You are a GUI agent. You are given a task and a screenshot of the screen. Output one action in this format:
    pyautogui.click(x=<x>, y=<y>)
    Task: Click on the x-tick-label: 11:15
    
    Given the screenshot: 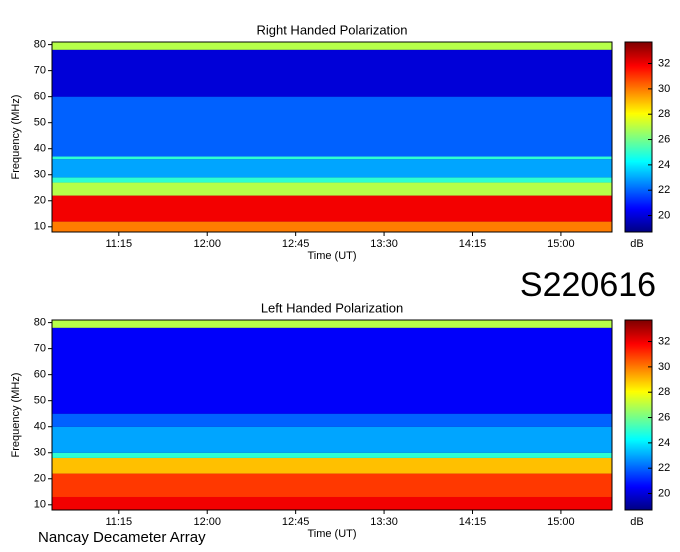 What is the action you would take?
    pyautogui.click(x=118, y=522)
    